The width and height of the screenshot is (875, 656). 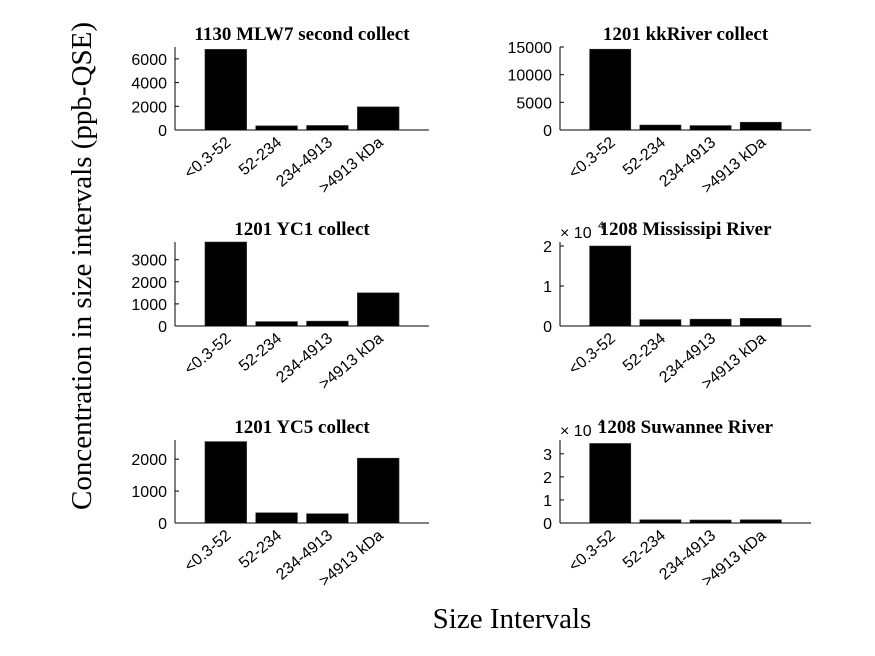 I want to click on chart-title: 1130 MLW7 second collect, so click(x=302, y=34).